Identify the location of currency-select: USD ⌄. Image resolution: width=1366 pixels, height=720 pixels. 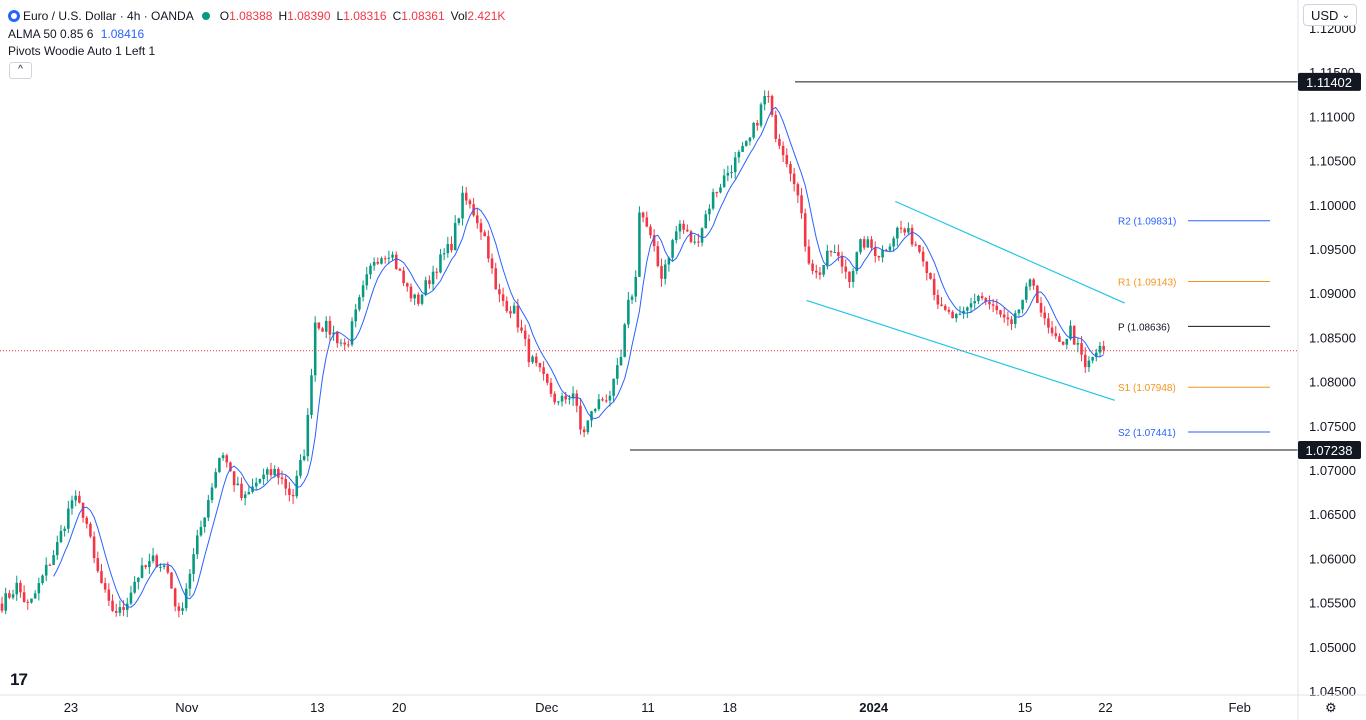
(1330, 15).